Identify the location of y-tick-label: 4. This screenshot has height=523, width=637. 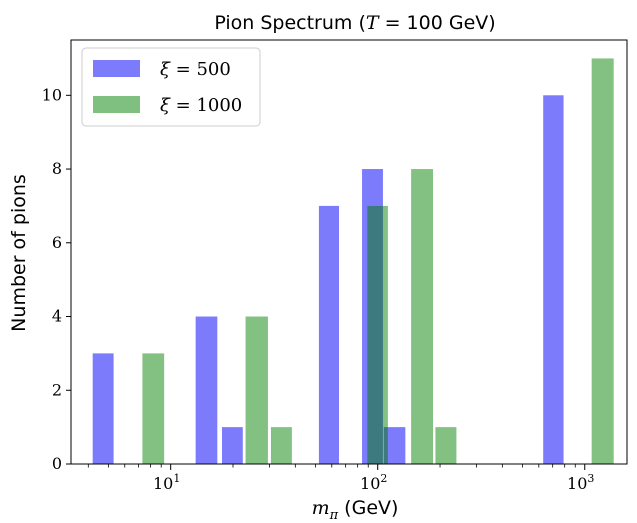
(57, 316).